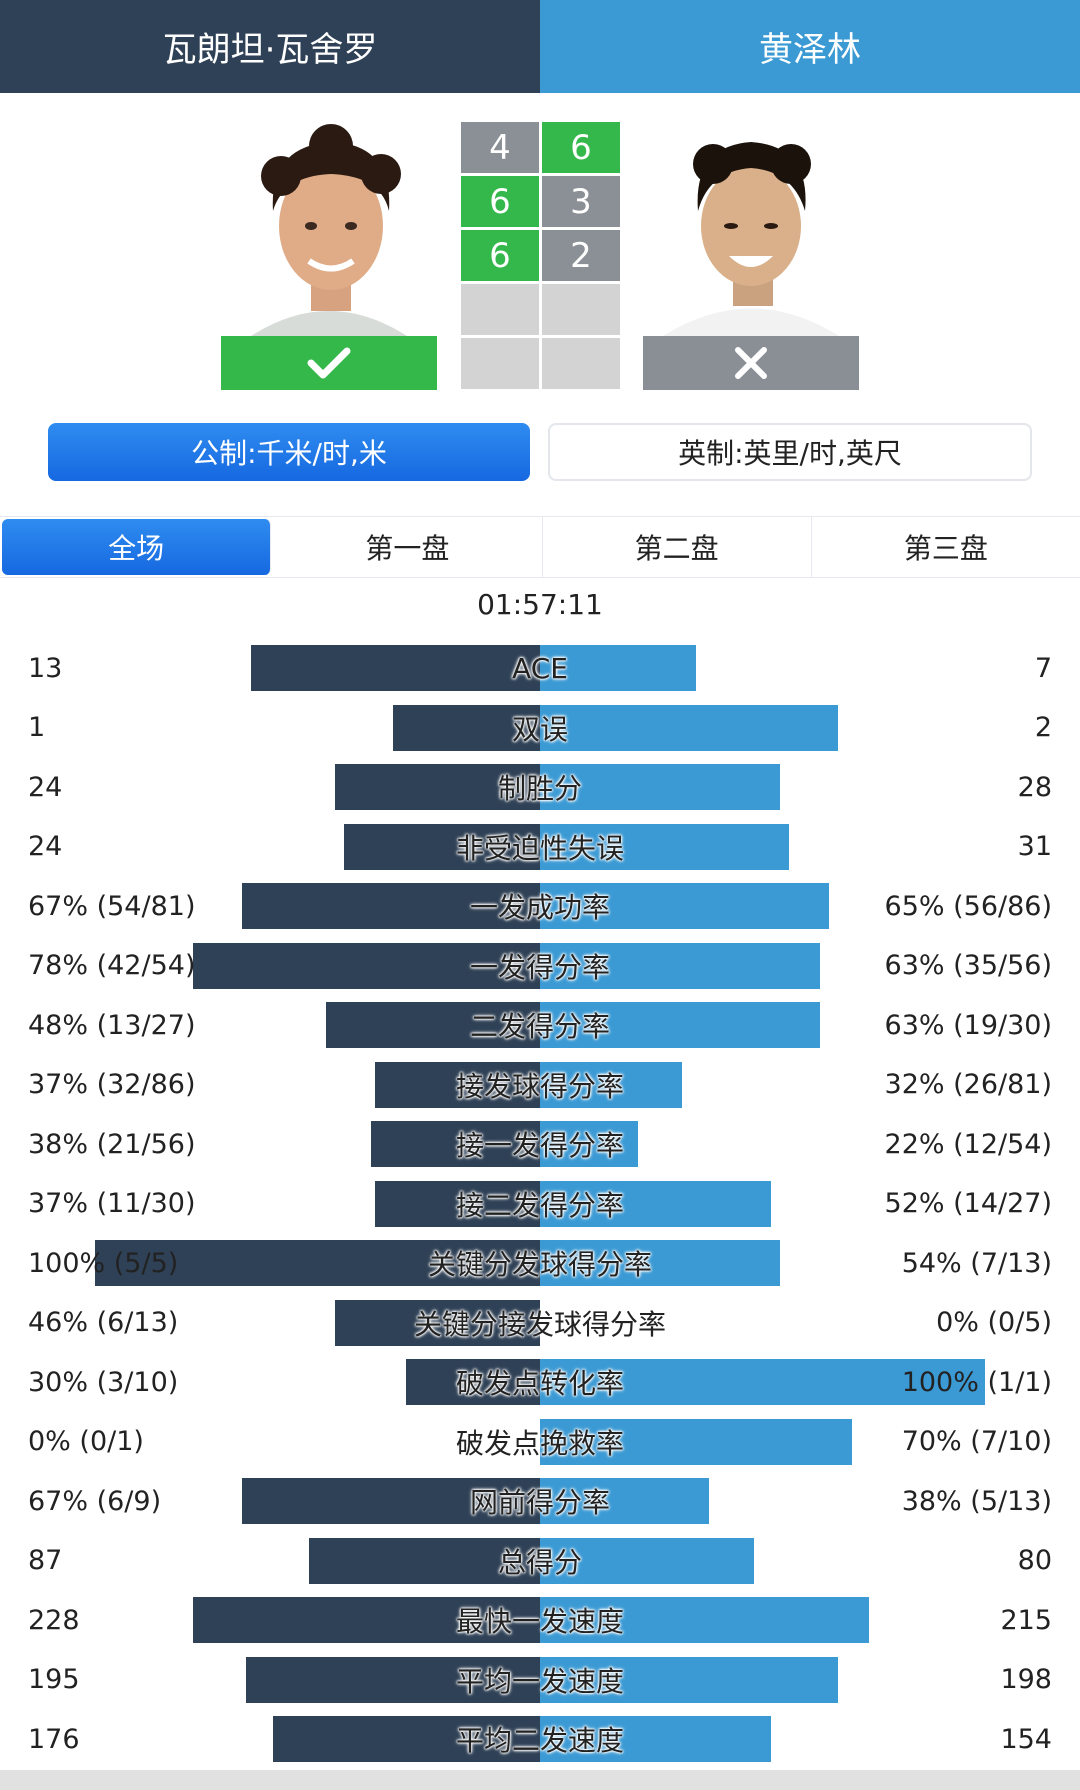  I want to click on stat-row: 24 制胜分 28, so click(540, 793).